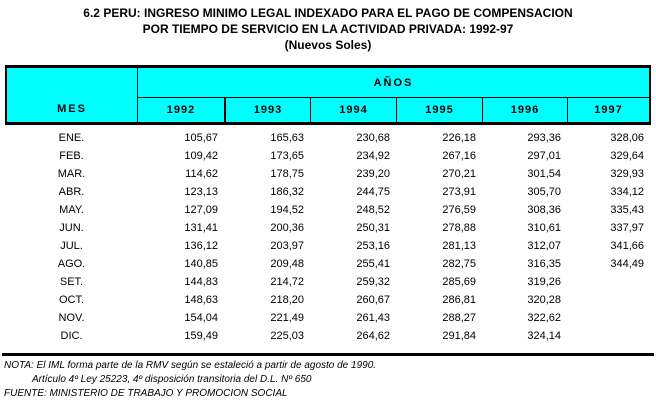 The image size is (656, 404). I want to click on value-cell: 154,04, so click(201, 318).